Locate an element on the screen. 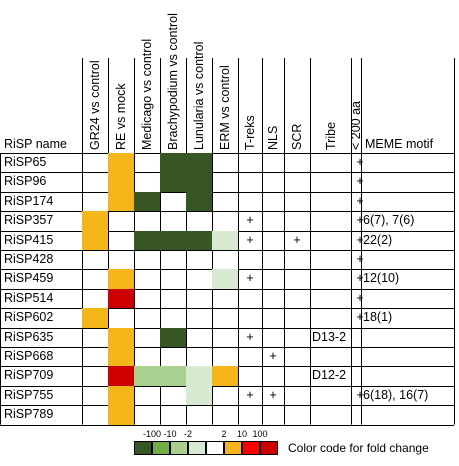  header-risp-name: RiSP name is located at coordinates (35, 144).